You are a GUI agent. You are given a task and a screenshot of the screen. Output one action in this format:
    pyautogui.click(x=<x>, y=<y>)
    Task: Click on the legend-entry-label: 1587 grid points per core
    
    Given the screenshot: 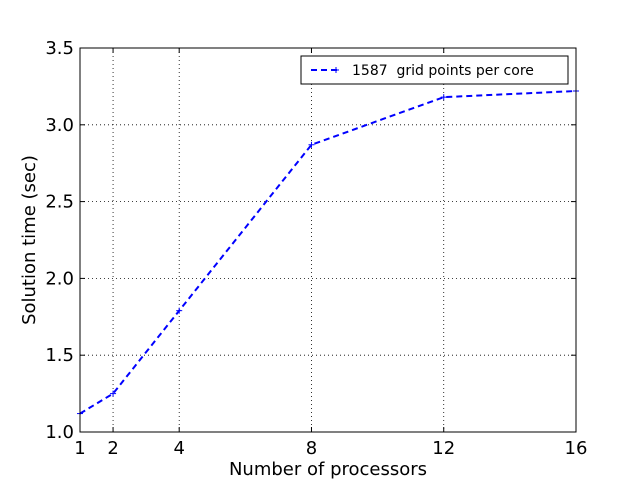 What is the action you would take?
    pyautogui.click(x=443, y=71)
    